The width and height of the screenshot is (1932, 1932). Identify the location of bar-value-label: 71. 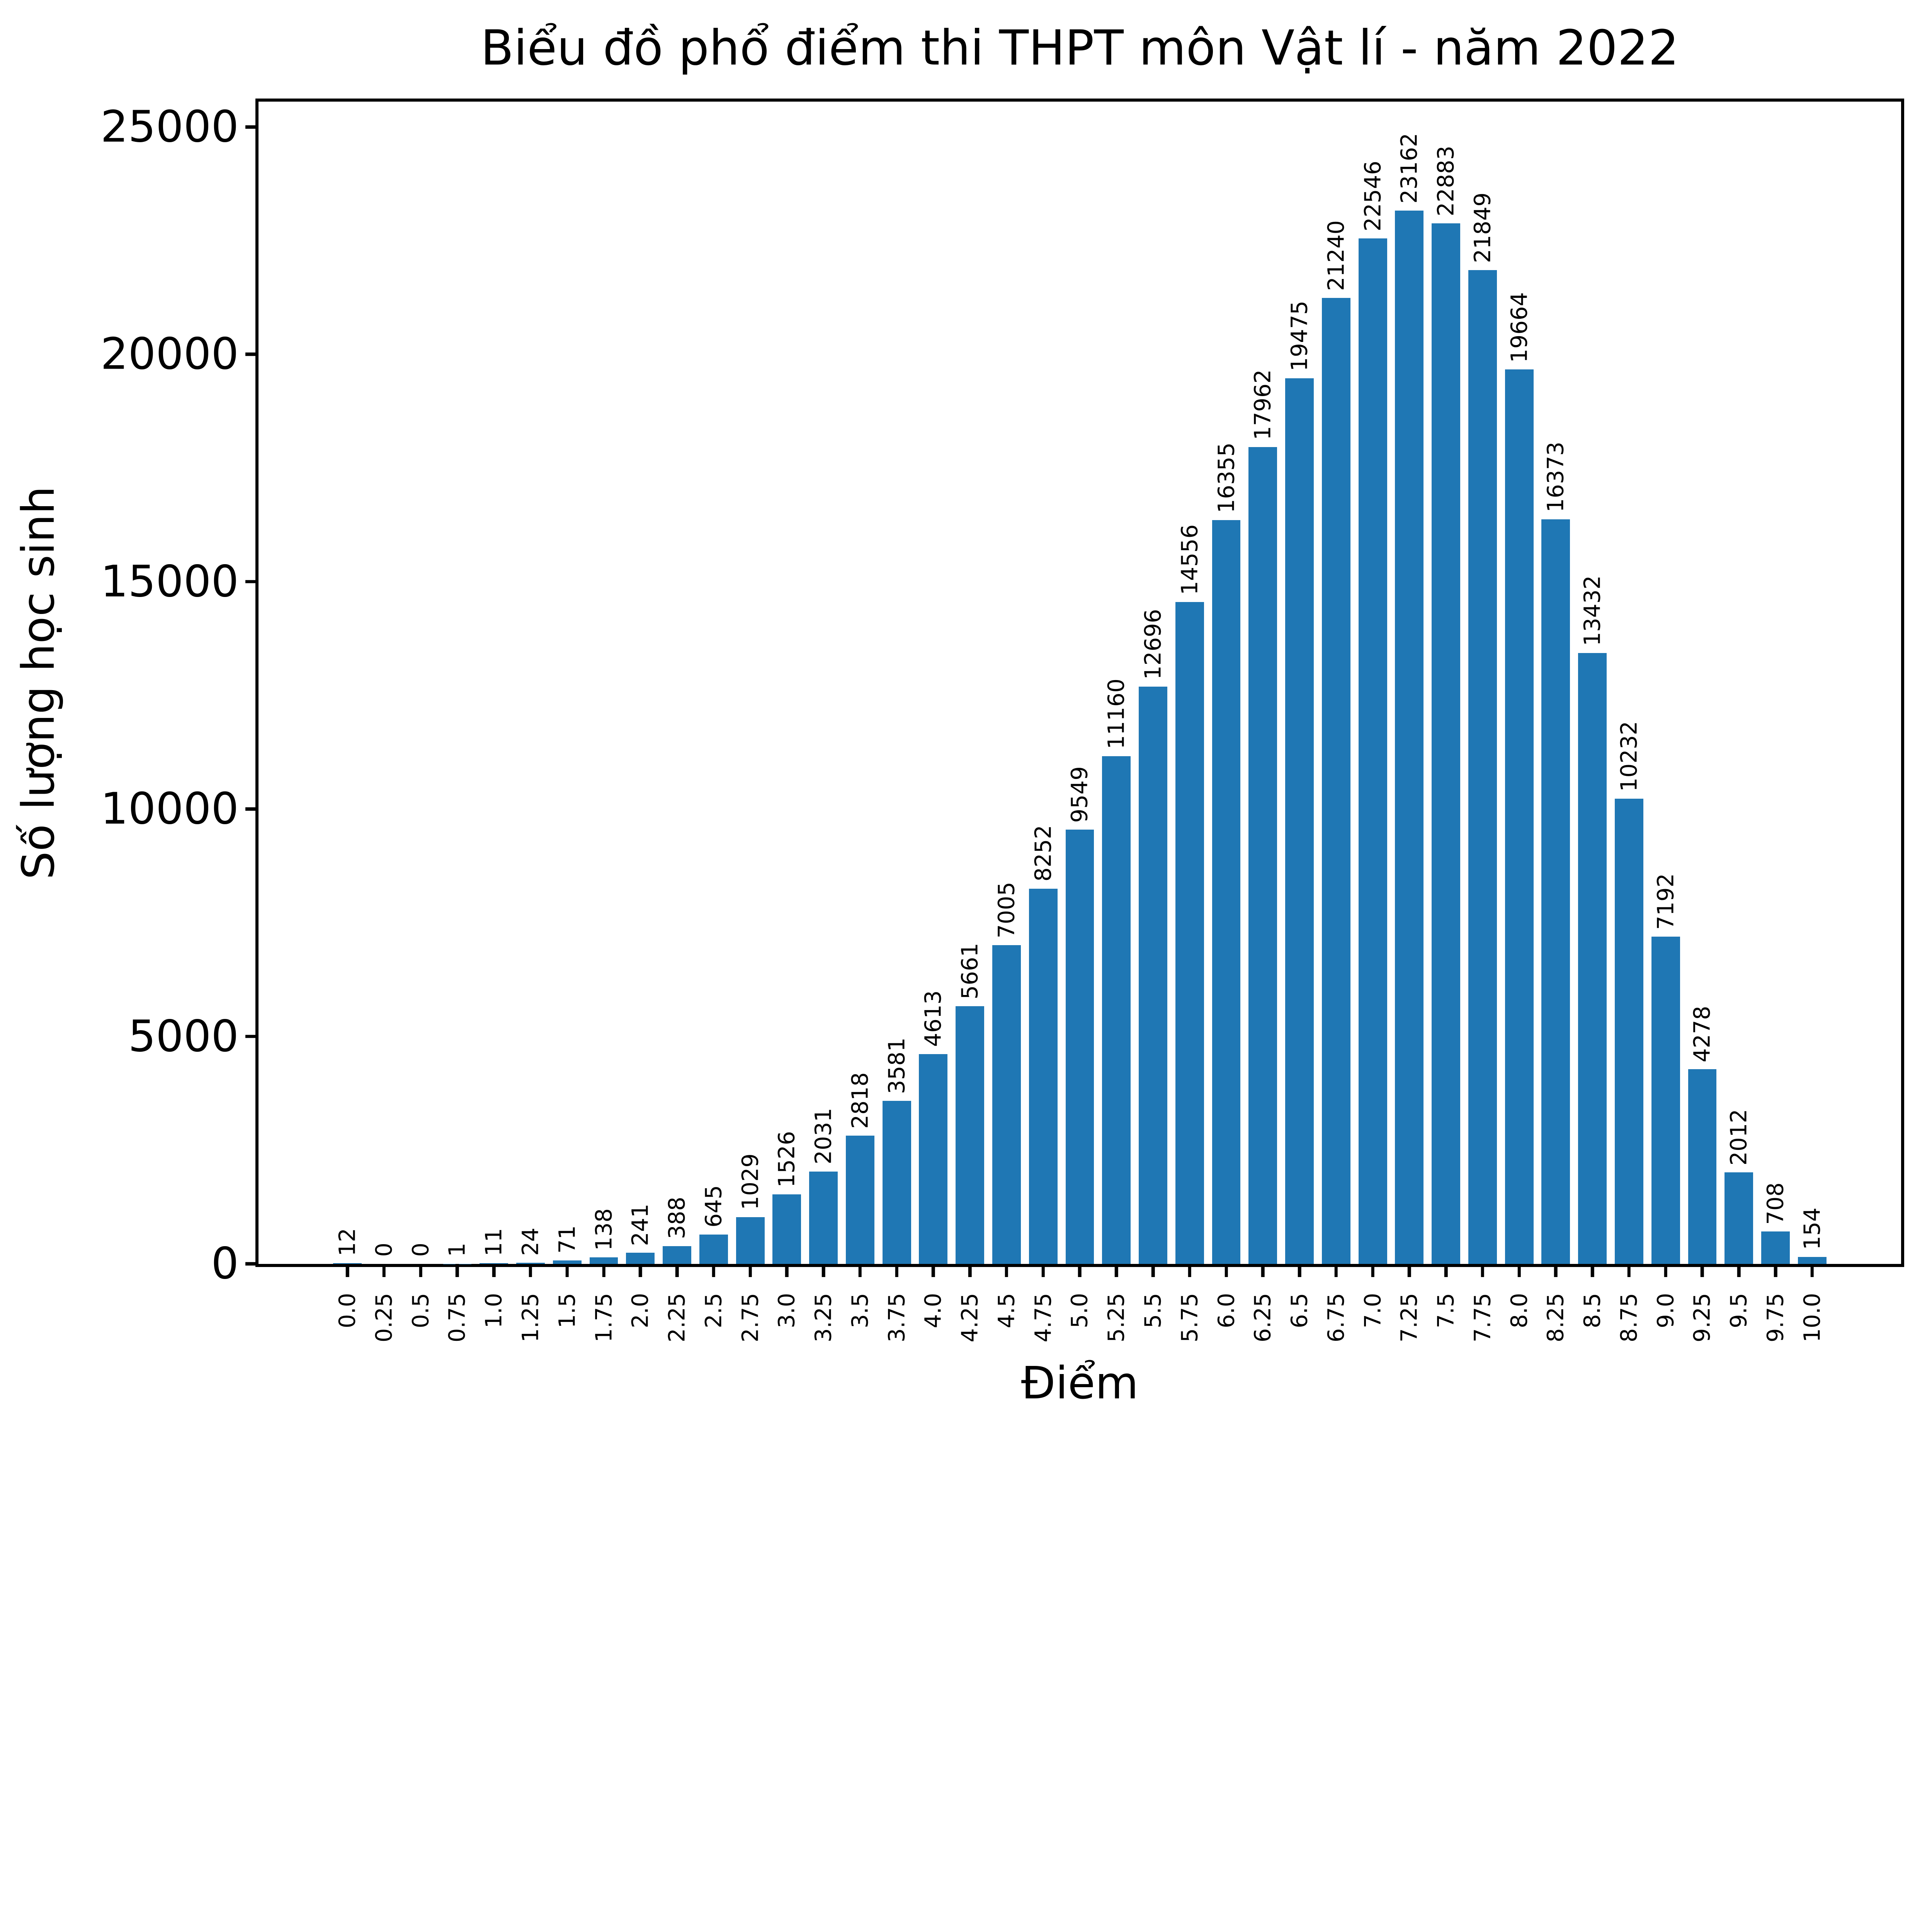
(567, 1240).